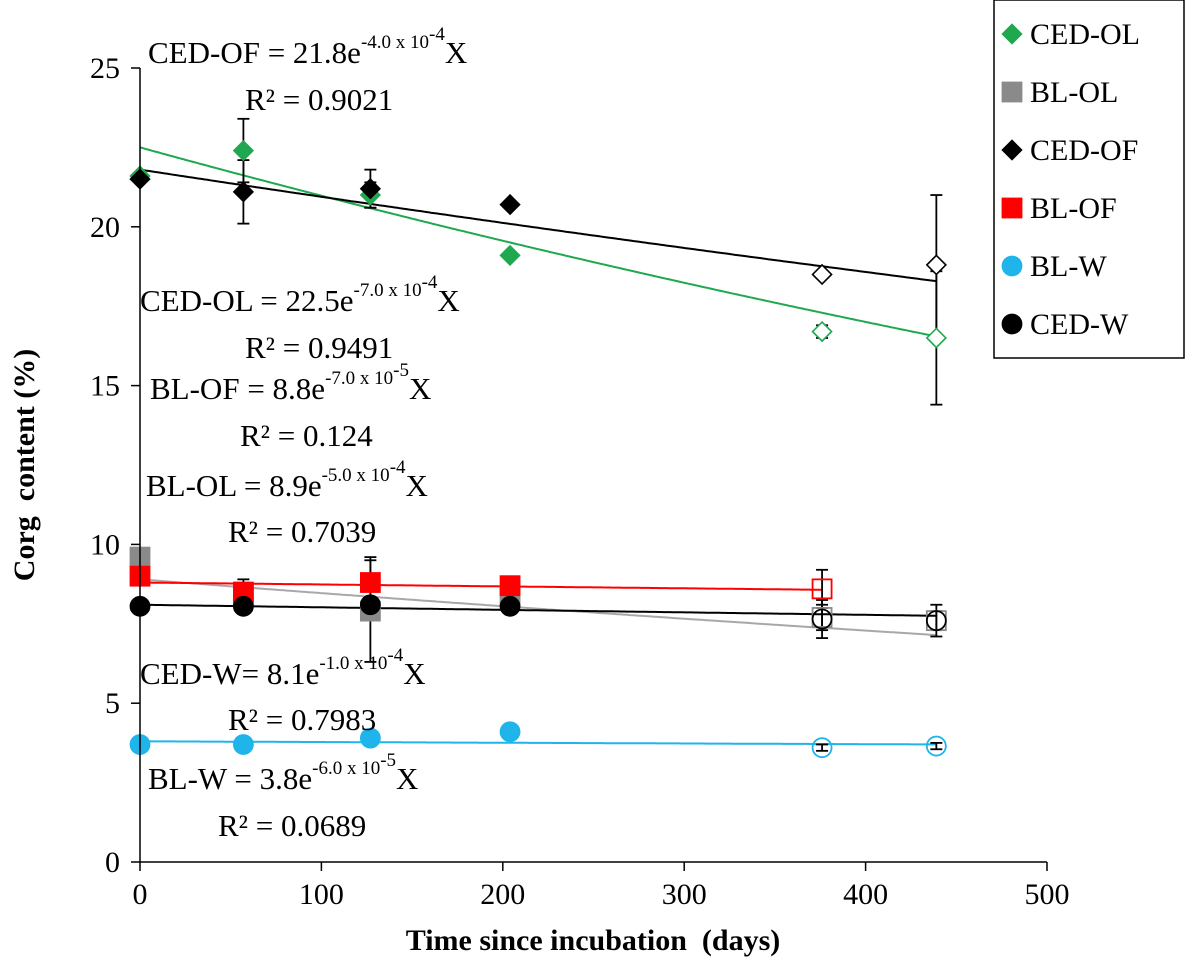 This screenshot has height=976, width=1190. I want to click on legend-label: BL-OL, so click(1074, 92).